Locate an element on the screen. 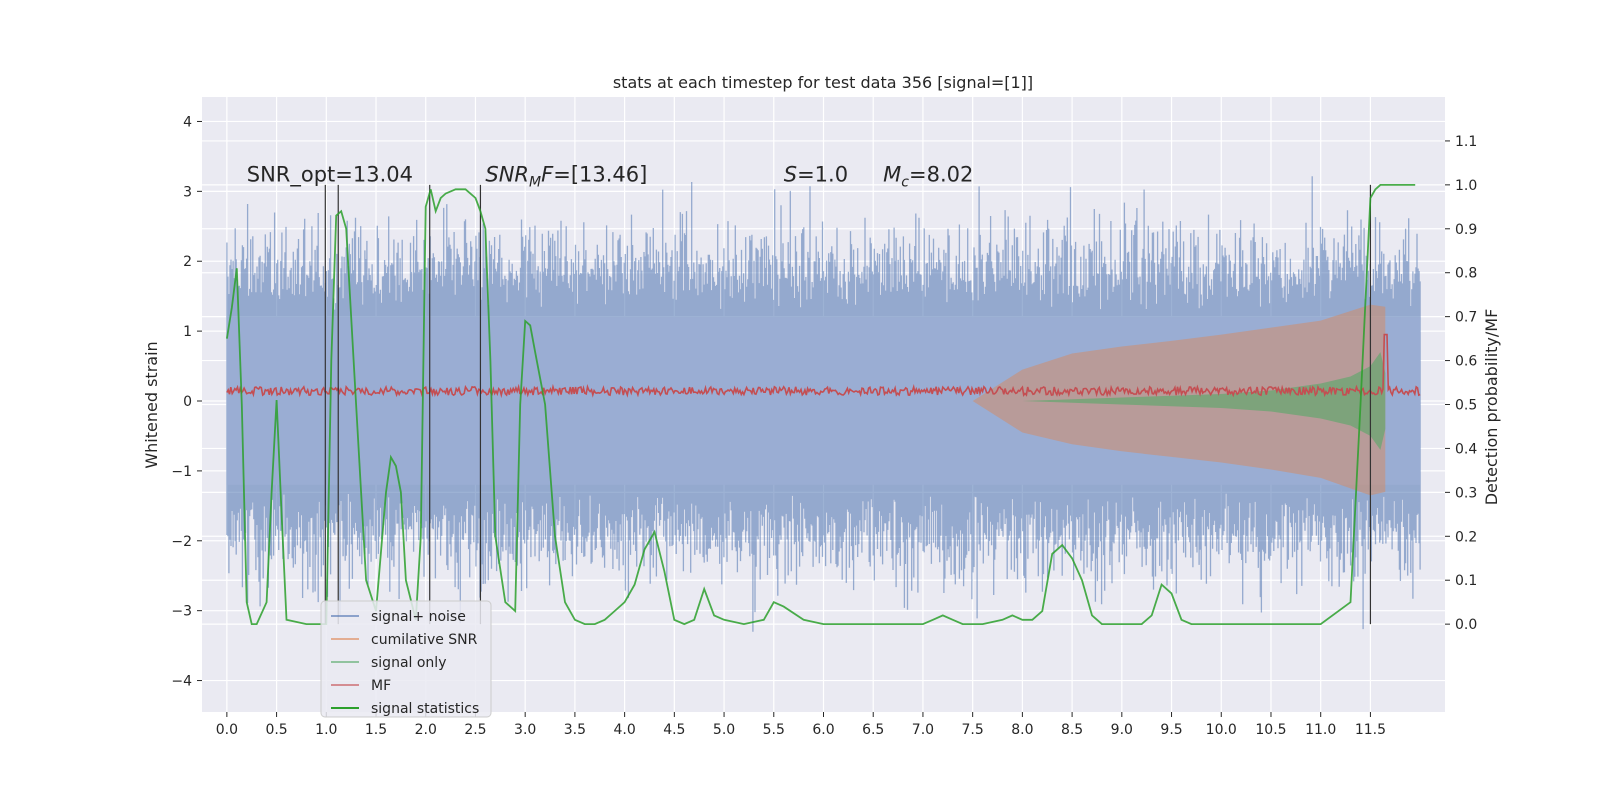 This screenshot has width=1600, height=800. y2-axis-label: Detection probability/MF is located at coordinates (1491, 407).